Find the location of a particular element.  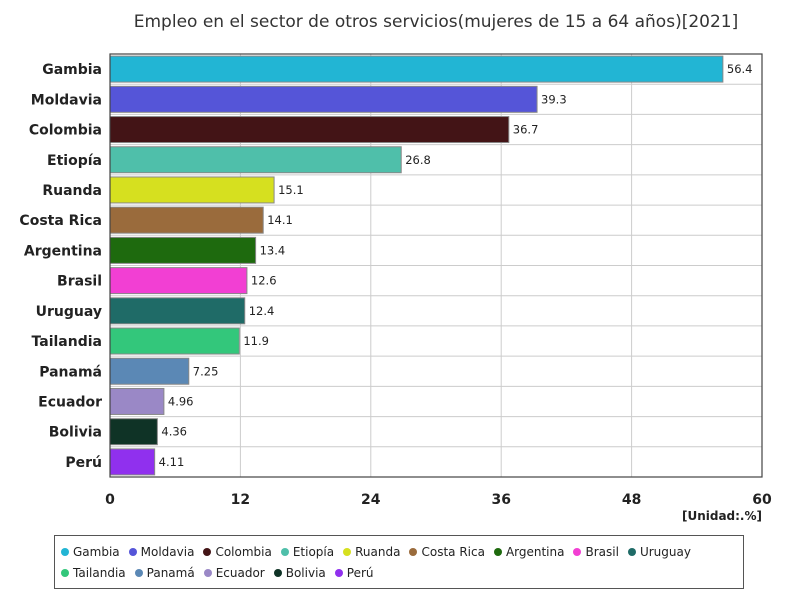

legend-item: Tailandia is located at coordinates (93, 572).